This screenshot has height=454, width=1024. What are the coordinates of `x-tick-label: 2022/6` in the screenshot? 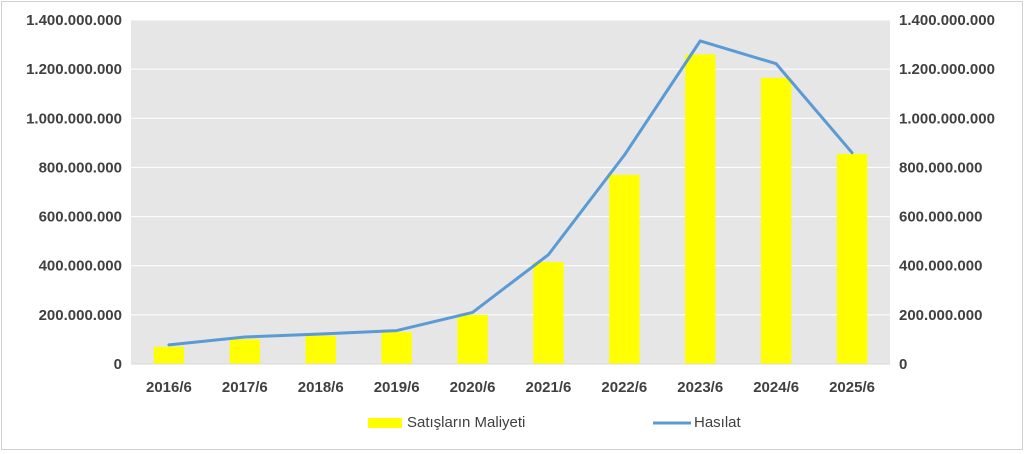 It's located at (624, 387).